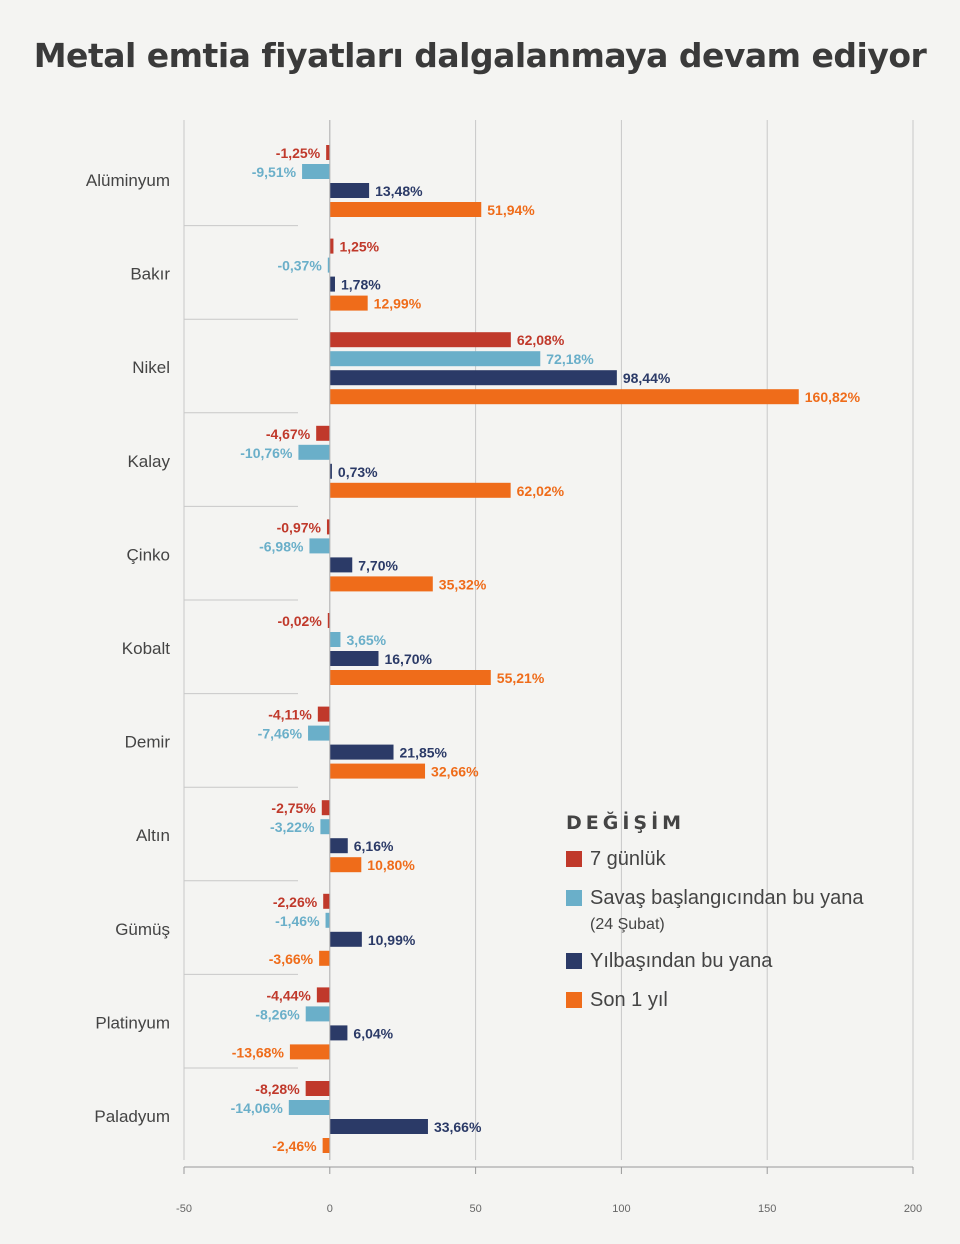 Image resolution: width=960 pixels, height=1244 pixels. Describe the element at coordinates (463, 584) in the screenshot. I see `data-label: 35,32%` at that location.